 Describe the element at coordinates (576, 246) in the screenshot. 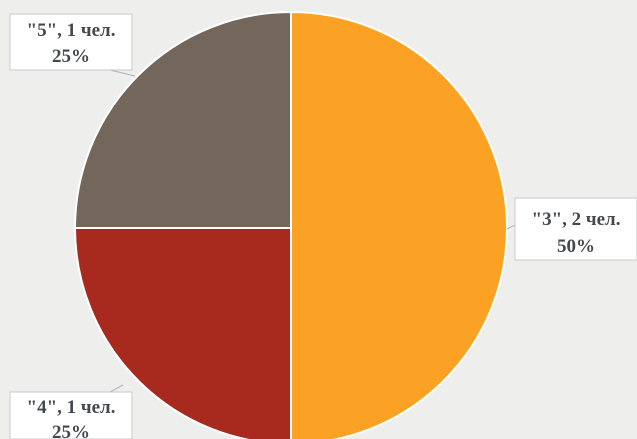

I see `label-percent: 50%` at that location.